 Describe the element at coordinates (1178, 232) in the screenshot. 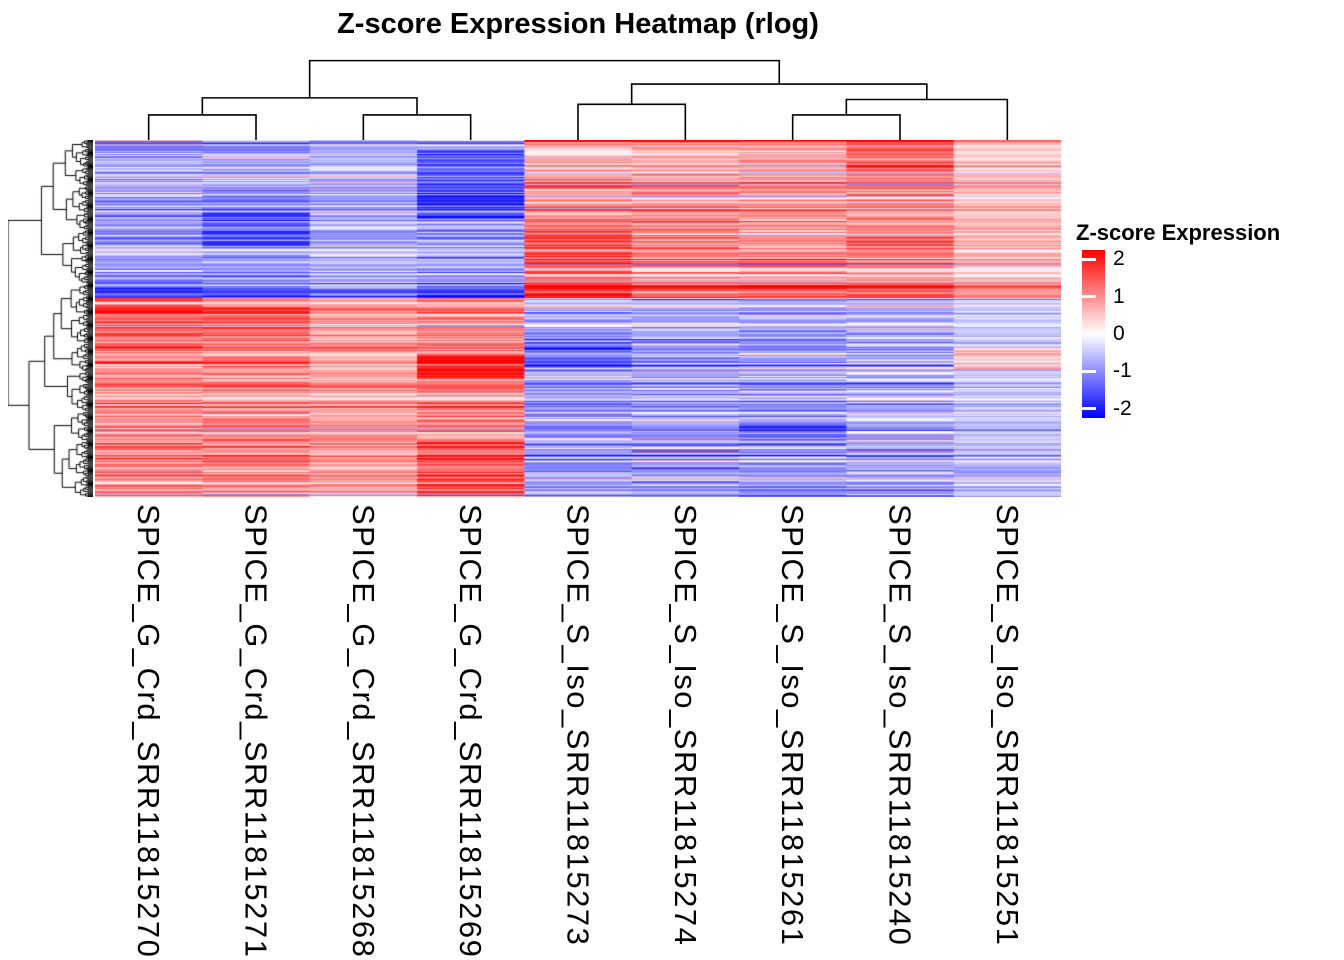

I see `legend-title: Z-score Expression` at that location.